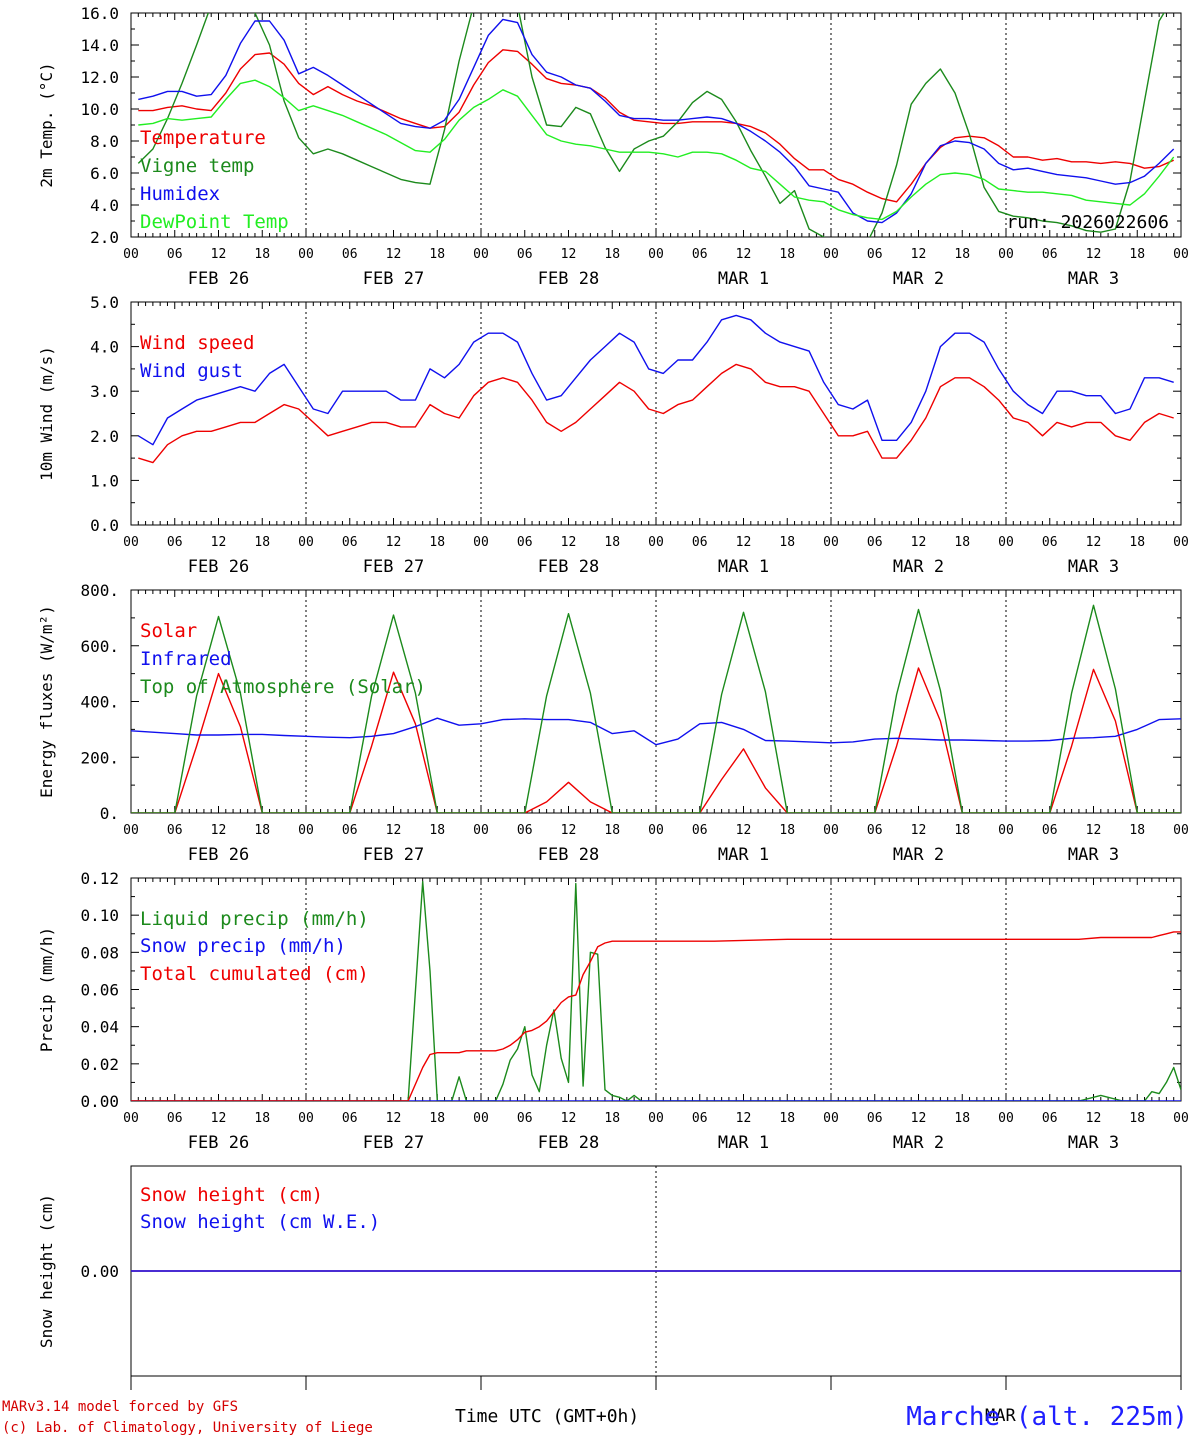  I want to click on series-line-humidex, so click(656, 121).